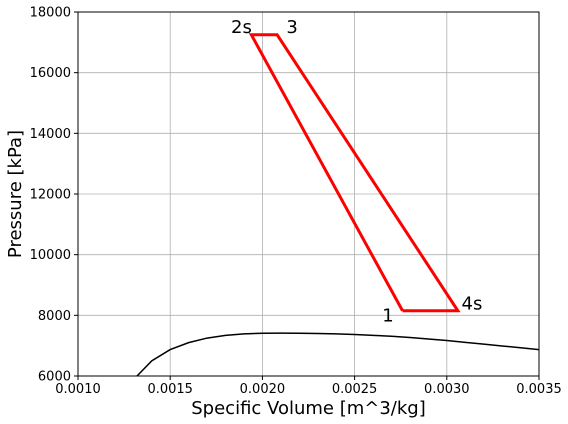 This screenshot has width=568, height=424. What do you see at coordinates (337, 354) in the screenshot?
I see `saturation-curve-line` at bounding box center [337, 354].